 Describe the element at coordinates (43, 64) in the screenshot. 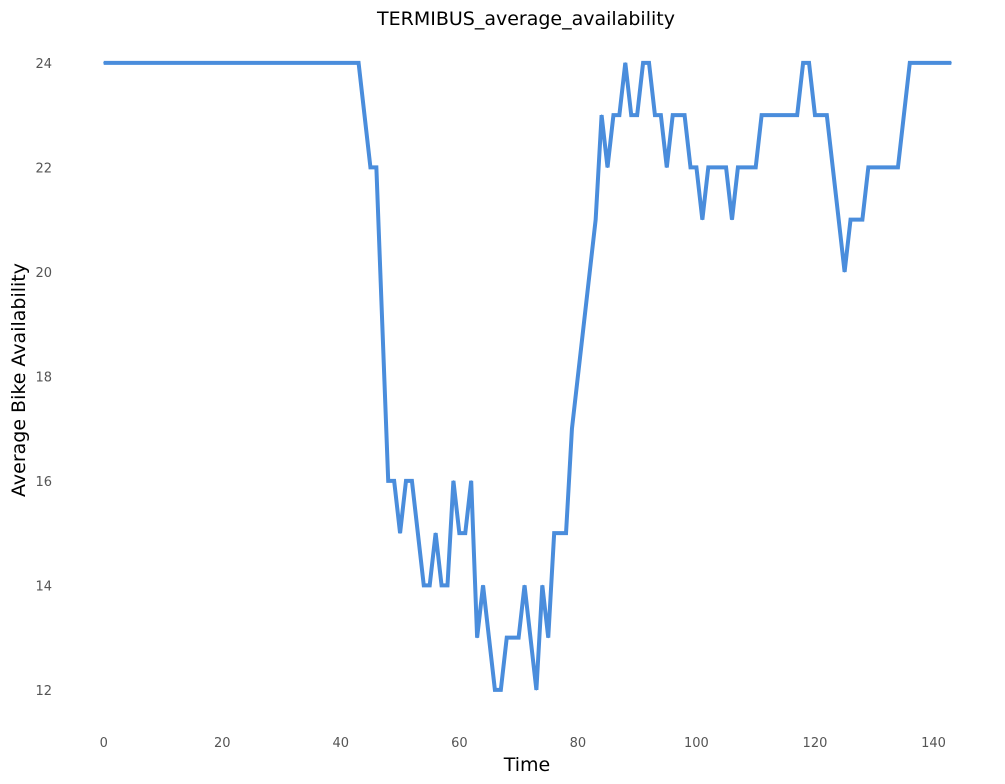

I see `y-tick-label: 24` at that location.